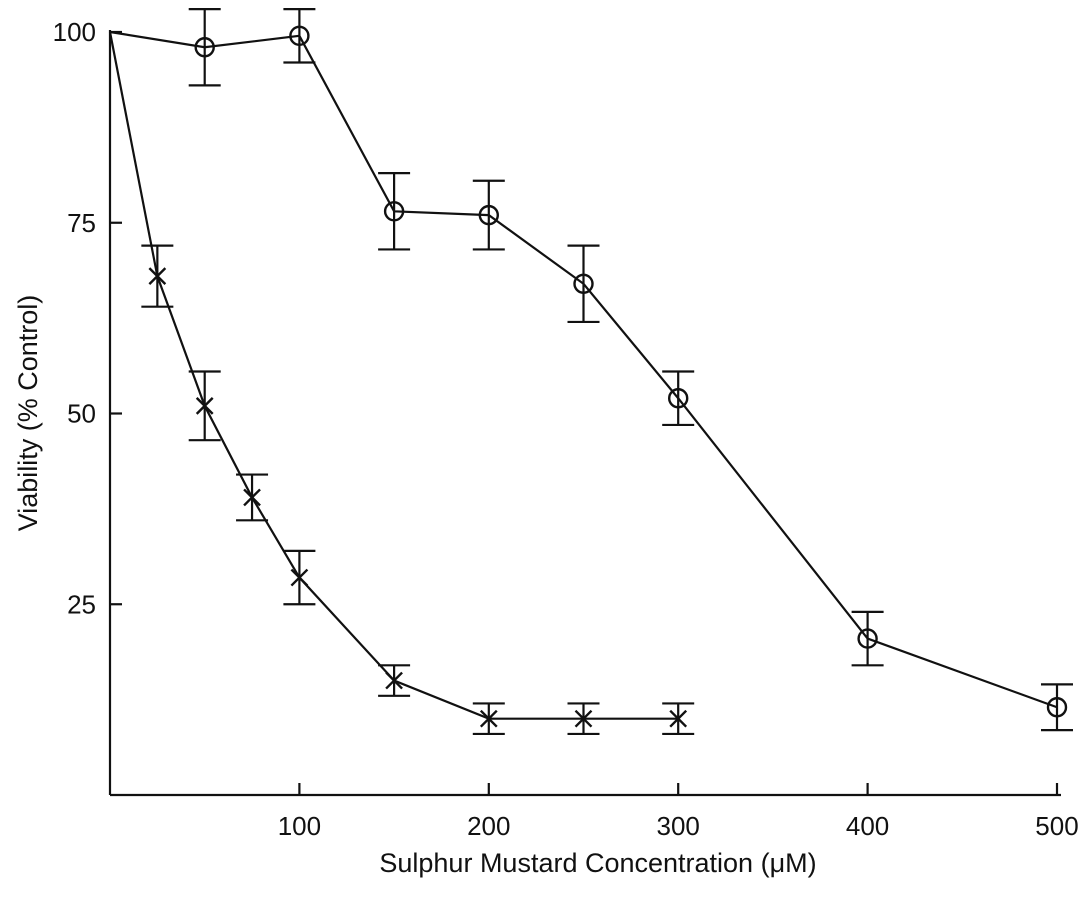 This screenshot has height=897, width=1088. What do you see at coordinates (28, 413) in the screenshot?
I see `y-axis-title: Viability (% Control)` at bounding box center [28, 413].